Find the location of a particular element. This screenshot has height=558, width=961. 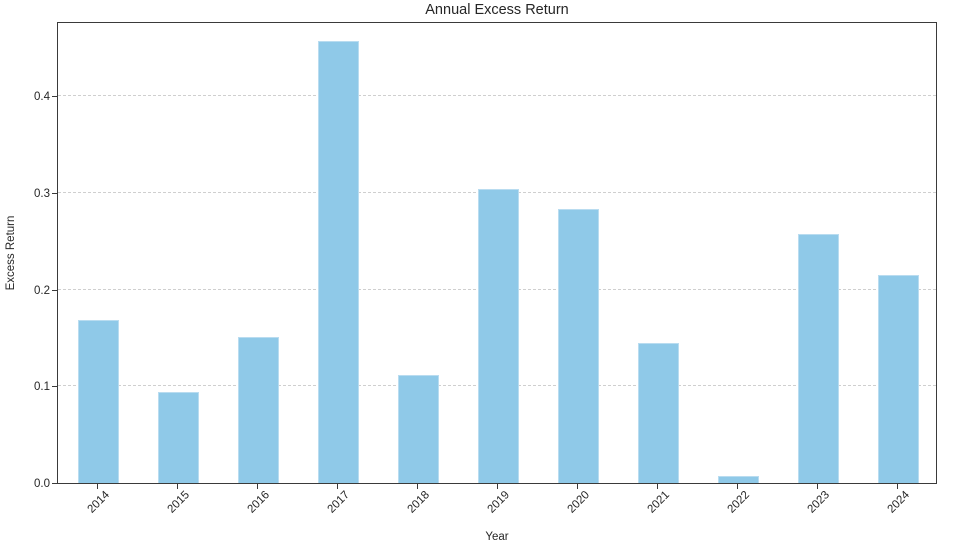

y-tick-label-0.3: 0.3 is located at coordinates (42, 194).